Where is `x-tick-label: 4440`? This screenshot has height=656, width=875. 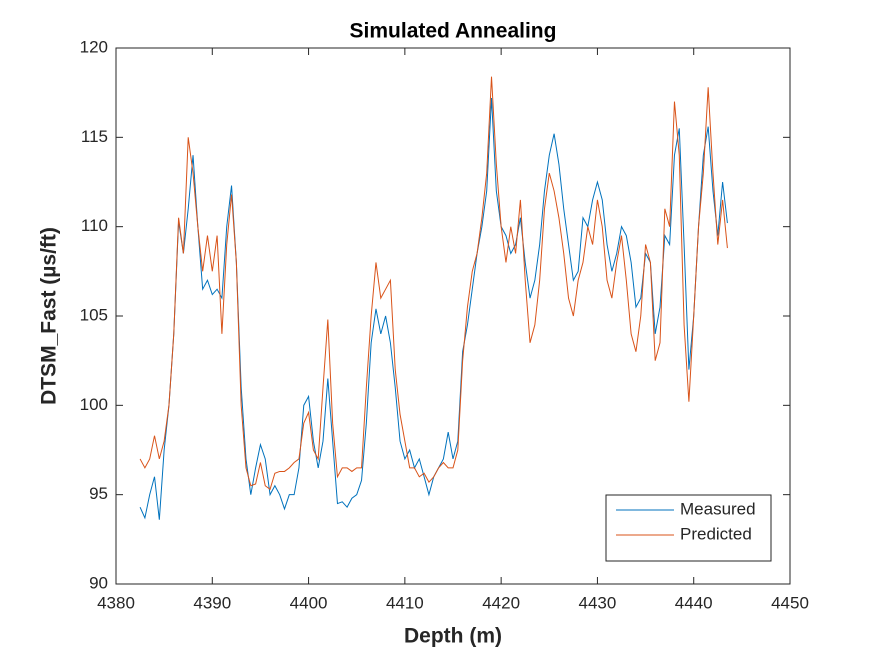 x-tick-label: 4440 is located at coordinates (694, 602).